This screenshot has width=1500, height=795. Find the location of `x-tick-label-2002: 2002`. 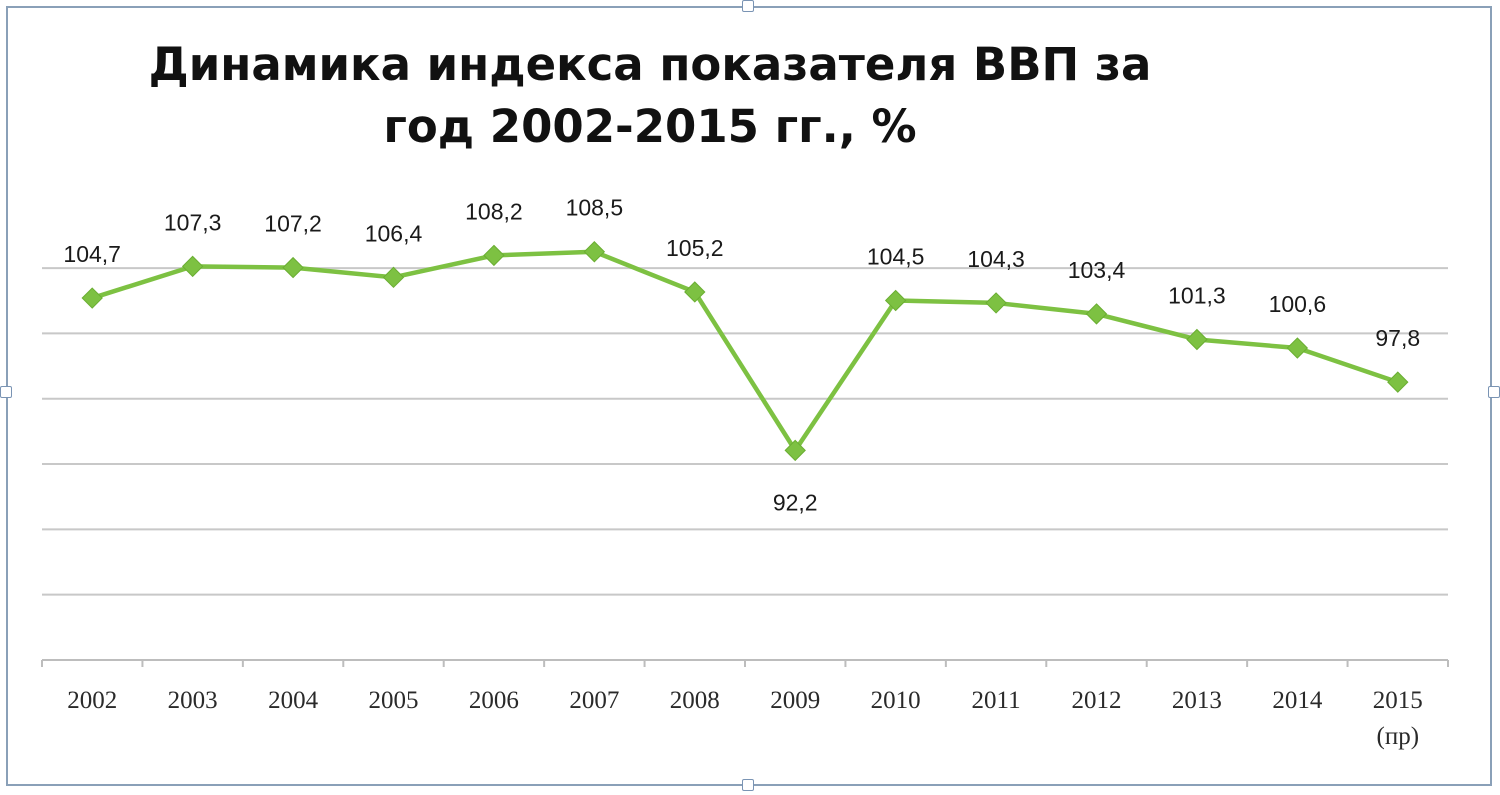

x-tick-label-2002: 2002 is located at coordinates (92, 700).